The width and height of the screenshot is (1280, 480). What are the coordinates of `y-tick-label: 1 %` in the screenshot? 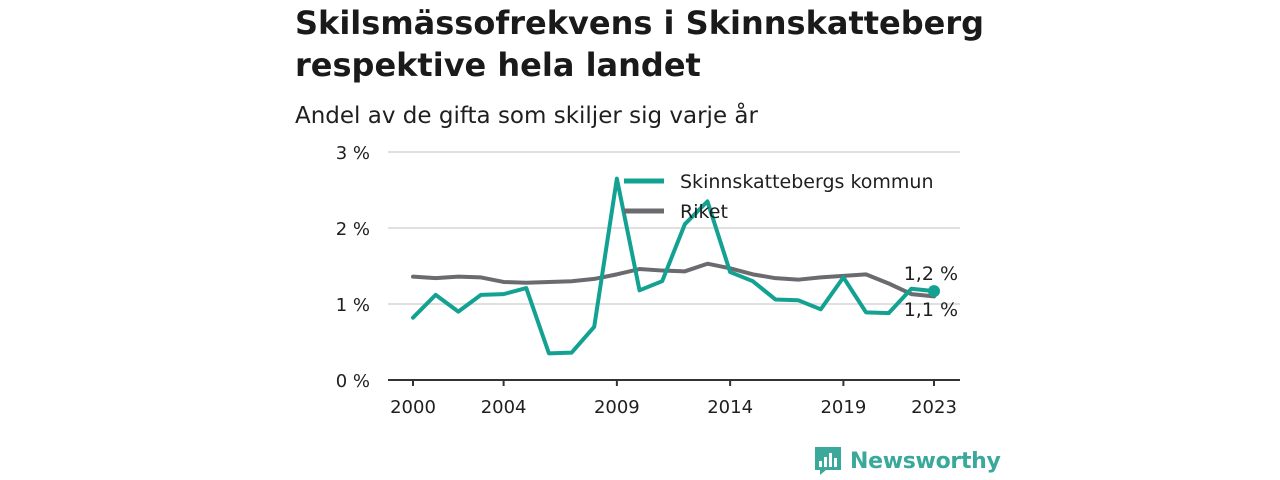 It's located at (353, 305).